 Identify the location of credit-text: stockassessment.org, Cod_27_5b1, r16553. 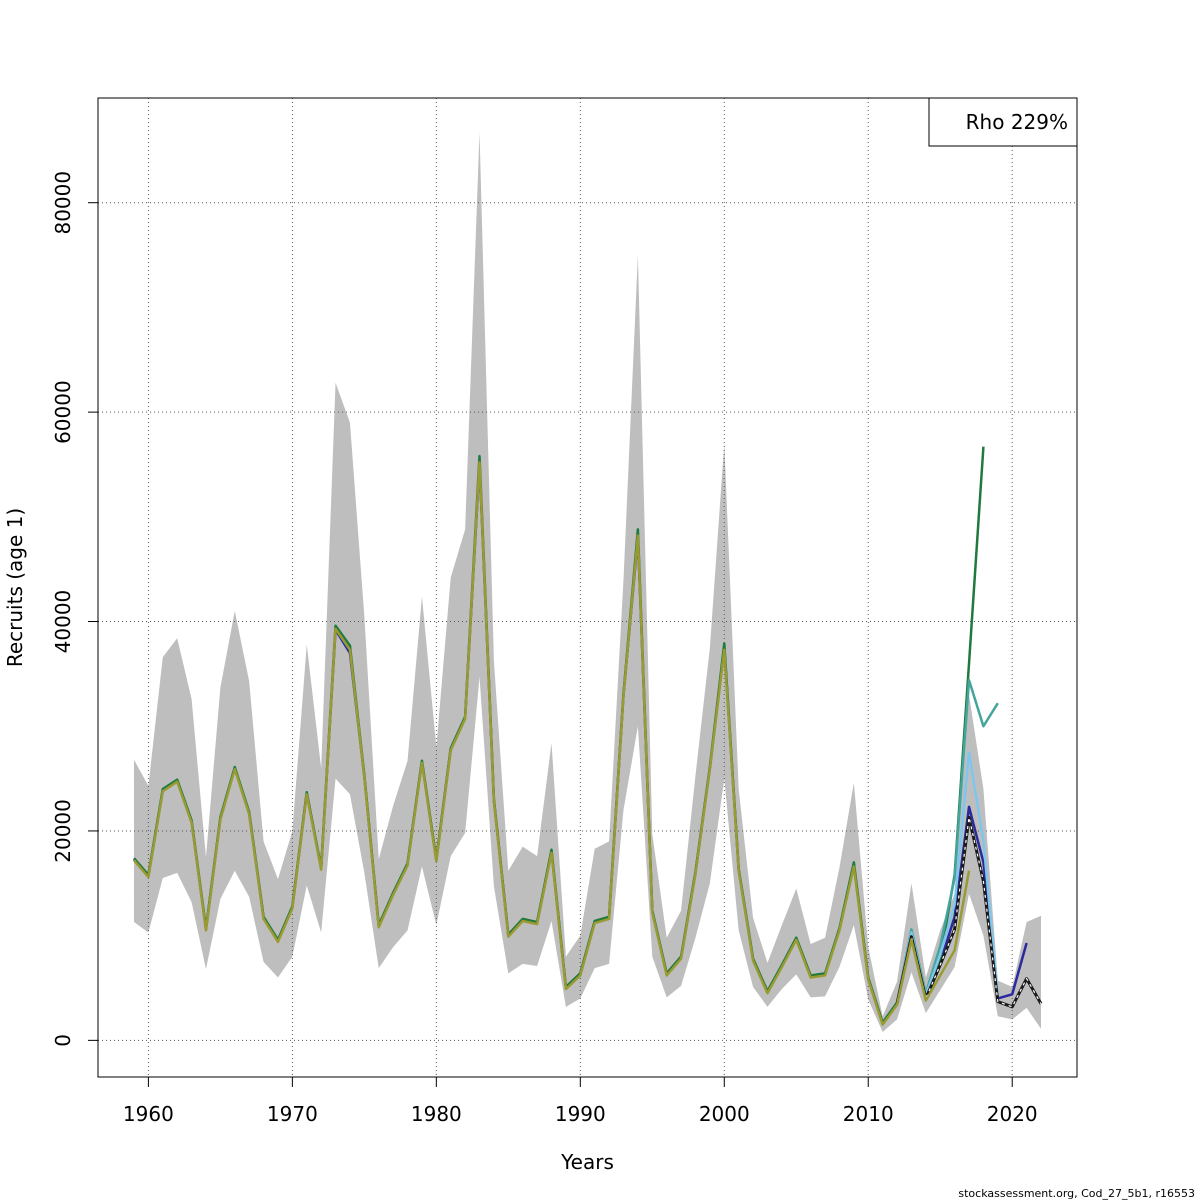
(1076, 1193).